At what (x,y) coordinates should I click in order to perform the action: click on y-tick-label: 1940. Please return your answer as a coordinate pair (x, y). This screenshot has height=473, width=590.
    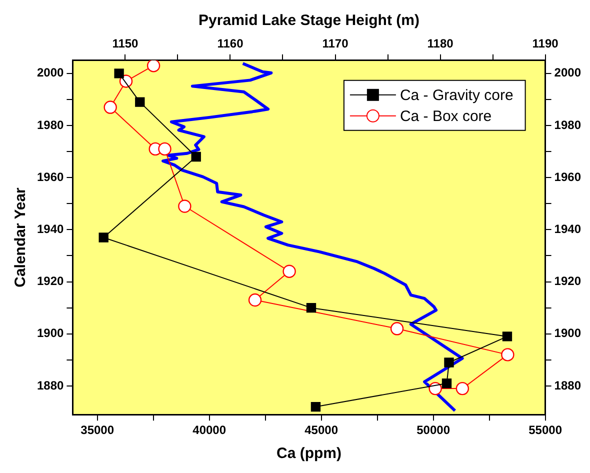
    Looking at the image, I should click on (50, 229).